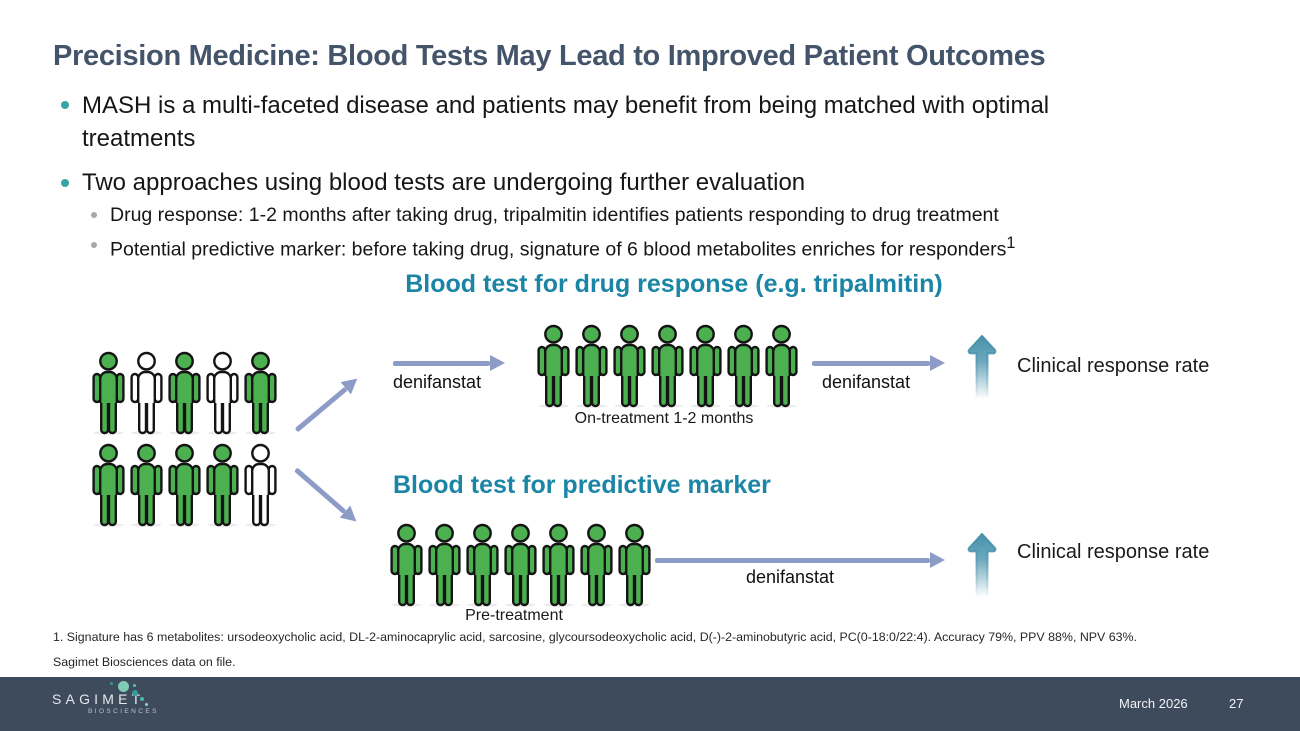 The height and width of the screenshot is (731, 1300). What do you see at coordinates (1153, 703) in the screenshot?
I see `slide-date: March 2026` at bounding box center [1153, 703].